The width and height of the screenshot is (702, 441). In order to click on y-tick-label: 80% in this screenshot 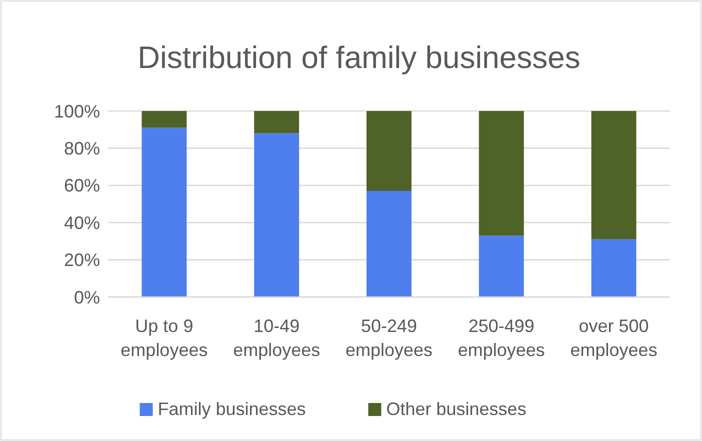, I will do `click(82, 148)`.